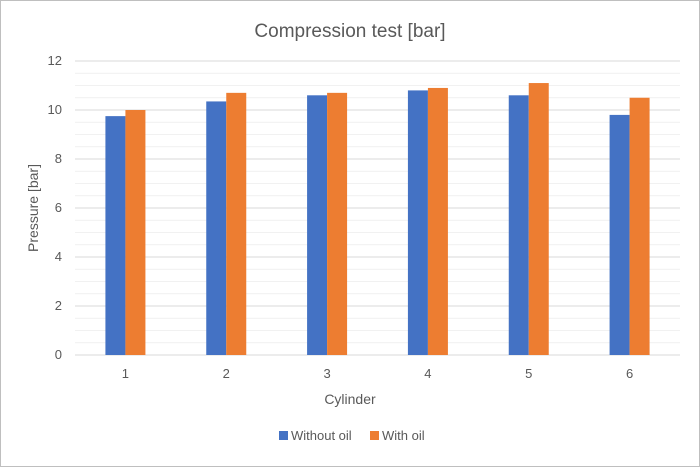  Describe the element at coordinates (374, 435) in the screenshot. I see `legend-swatch-with-oil` at that location.